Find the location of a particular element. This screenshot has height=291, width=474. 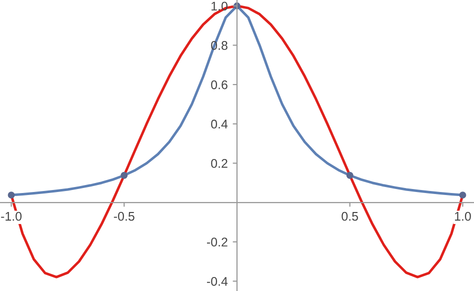

x-tick-label: -0.5 is located at coordinates (124, 216).